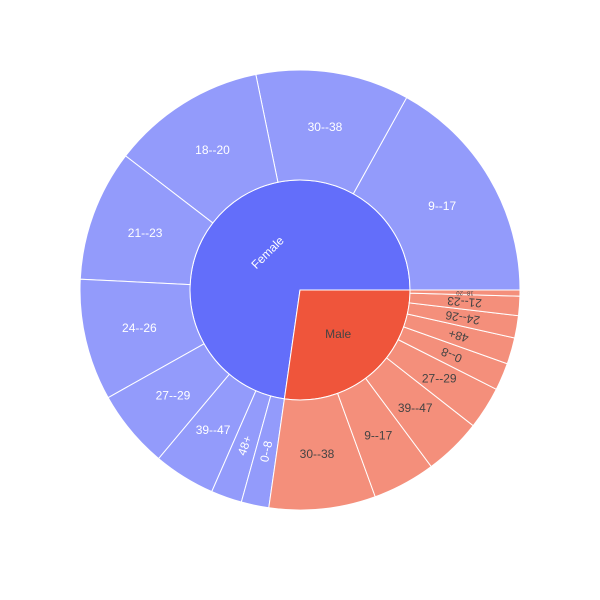 This screenshot has width=600, height=600. I want to click on outer-label-male-18-20: 18--20, so click(465, 292).